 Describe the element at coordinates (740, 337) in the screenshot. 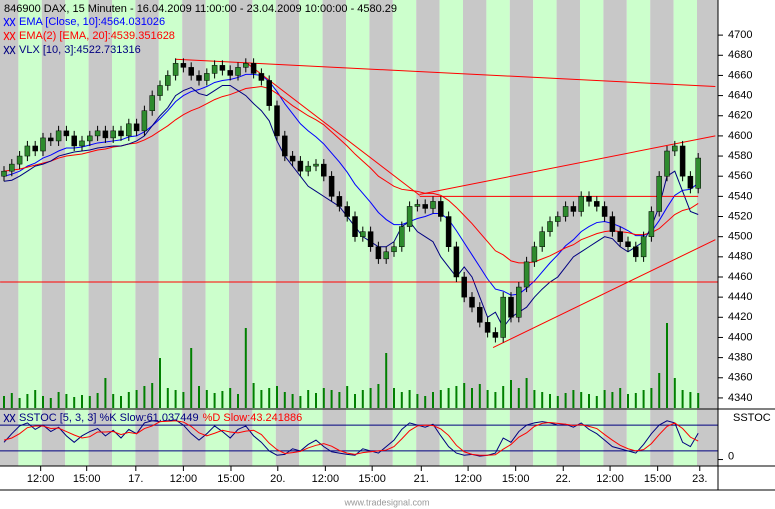

I see `y-tick-label: 4400` at that location.